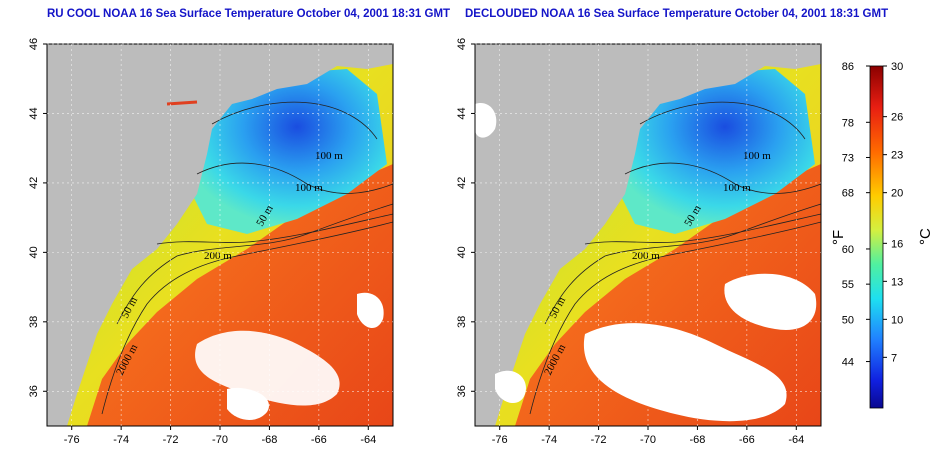 This screenshot has width=950, height=475. What do you see at coordinates (897, 67) in the screenshot?
I see `celsius-tick-label: 30` at bounding box center [897, 67].